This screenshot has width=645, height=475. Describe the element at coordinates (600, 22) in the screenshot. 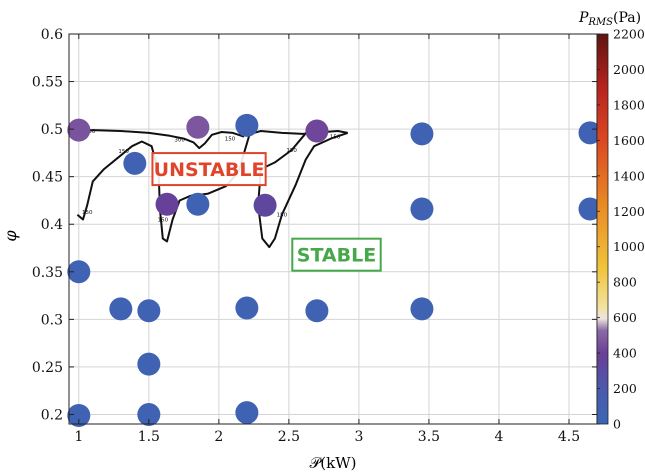

I see `colorbar-title-sub: RMS` at that location.